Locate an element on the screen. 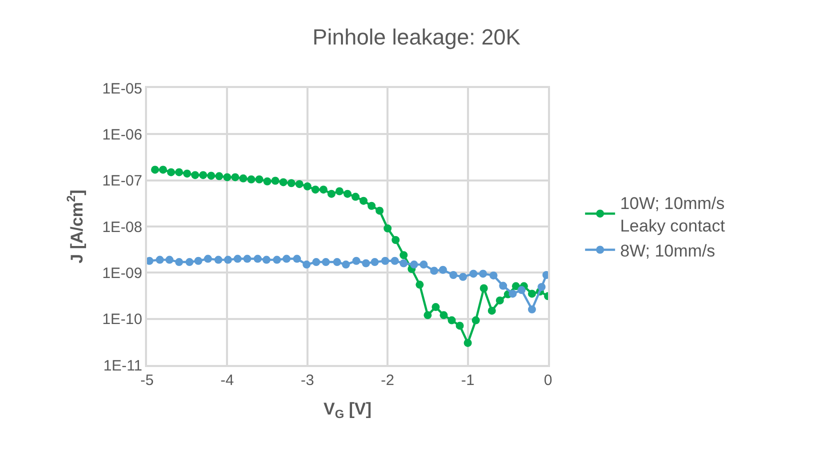 The image size is (833, 459). x-tick-label: -4 is located at coordinates (227, 380).